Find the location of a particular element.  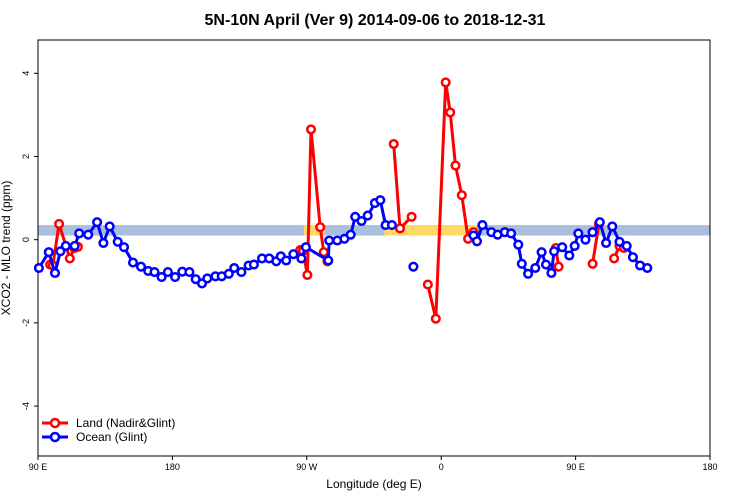

series-line is located at coordinates (450, 200).